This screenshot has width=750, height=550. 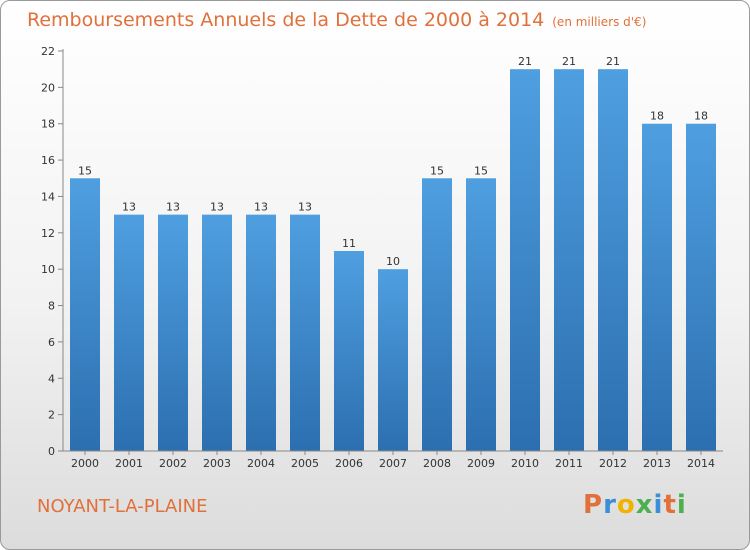 What do you see at coordinates (657, 287) in the screenshot?
I see `bar-2013` at bounding box center [657, 287].